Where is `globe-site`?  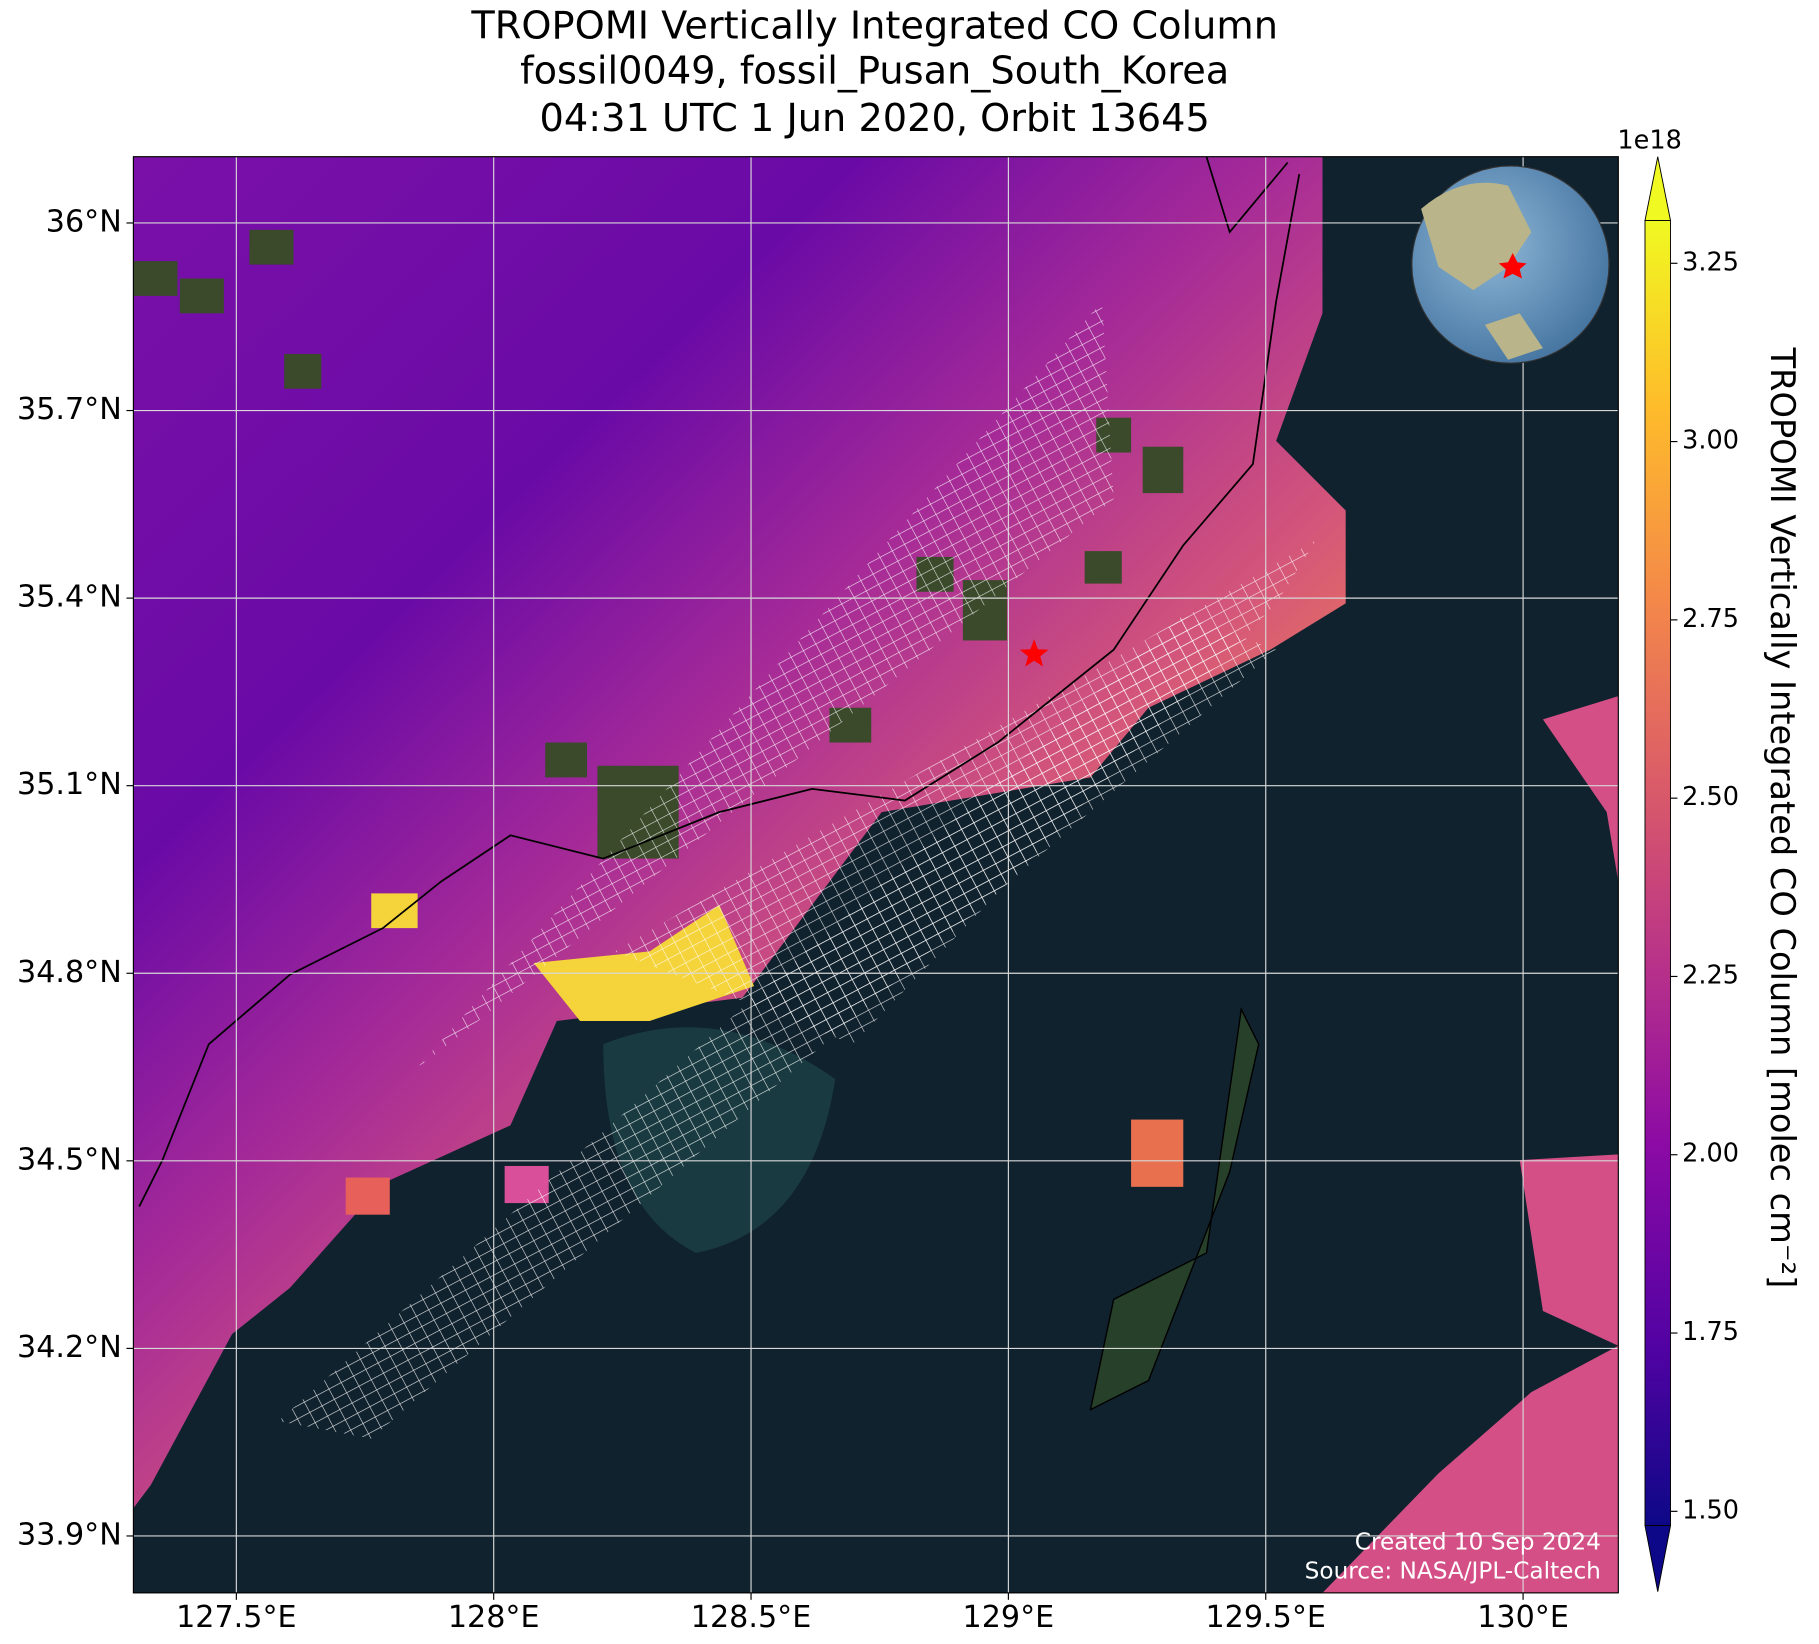 globe-site is located at coordinates (1512, 265).